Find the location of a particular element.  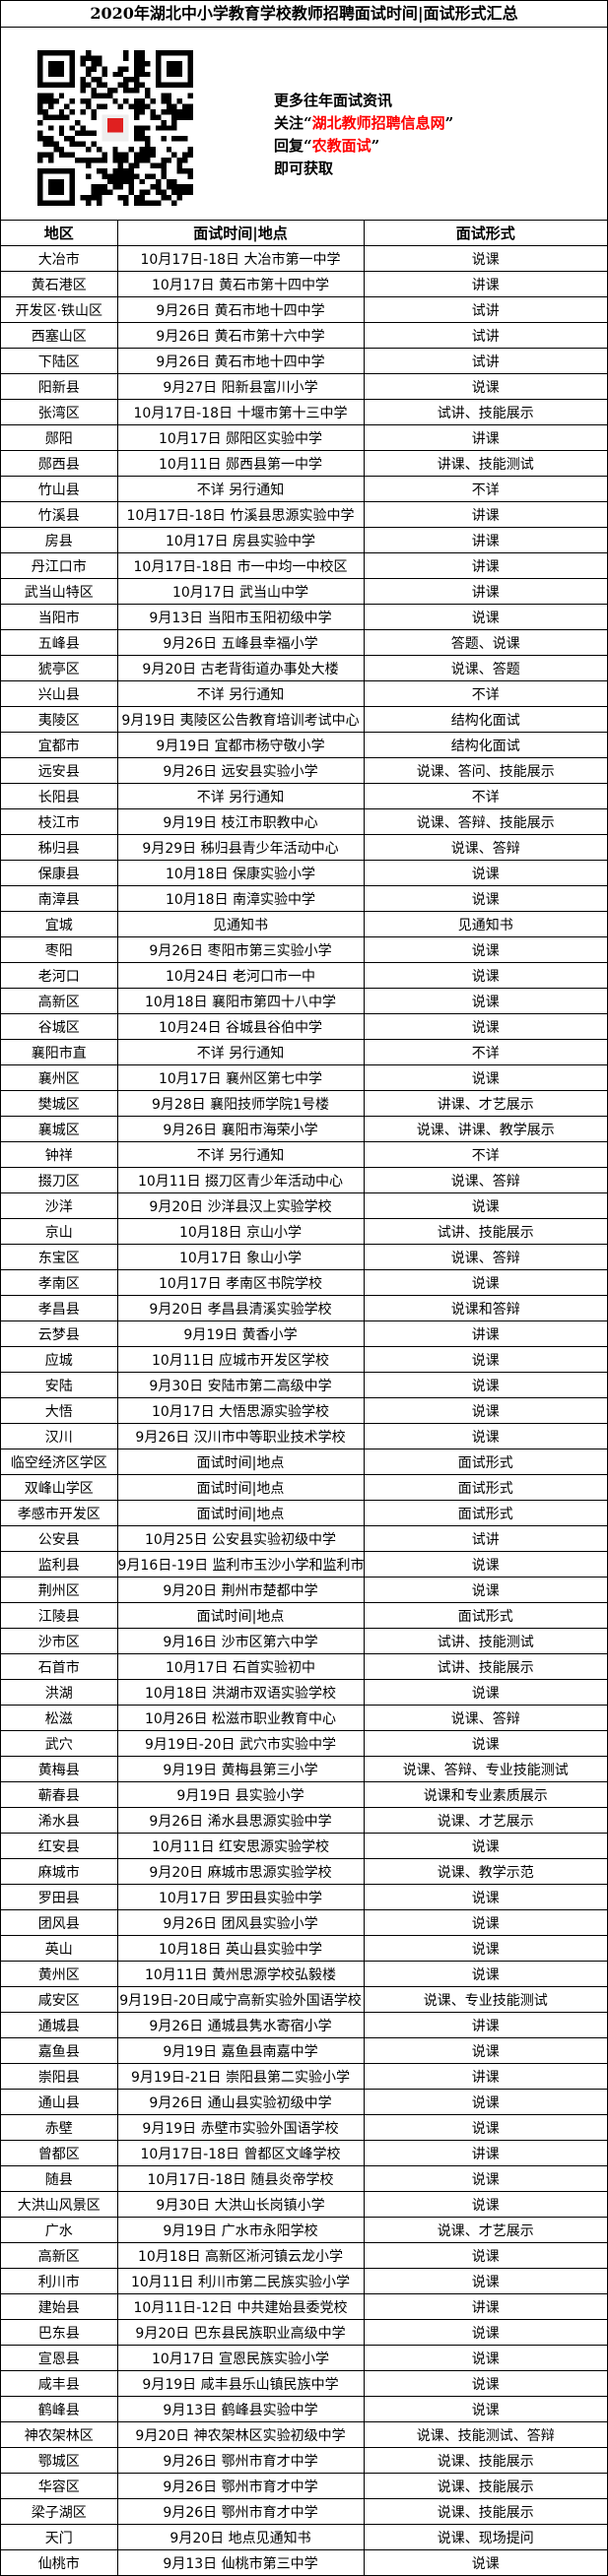

table-row: 开发区·铁山区 9月26日 黄石市地十四中学 试讲 is located at coordinates (304, 309).